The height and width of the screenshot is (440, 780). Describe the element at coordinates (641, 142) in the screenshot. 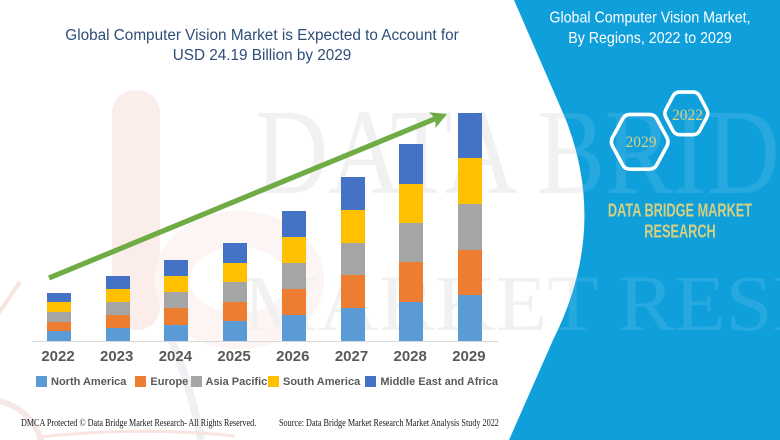

I see `svg-text: 2029` at that location.